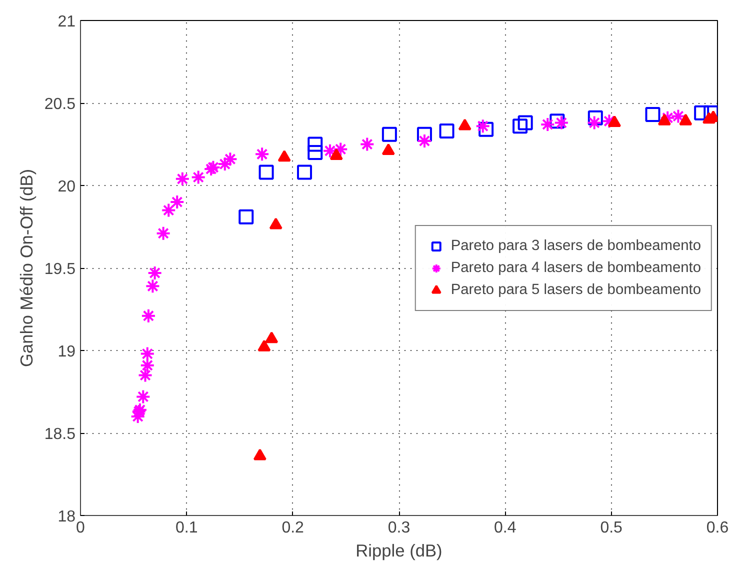 The image size is (729, 570). Describe the element at coordinates (717, 528) in the screenshot. I see `x-tick-label: 0.6` at that location.